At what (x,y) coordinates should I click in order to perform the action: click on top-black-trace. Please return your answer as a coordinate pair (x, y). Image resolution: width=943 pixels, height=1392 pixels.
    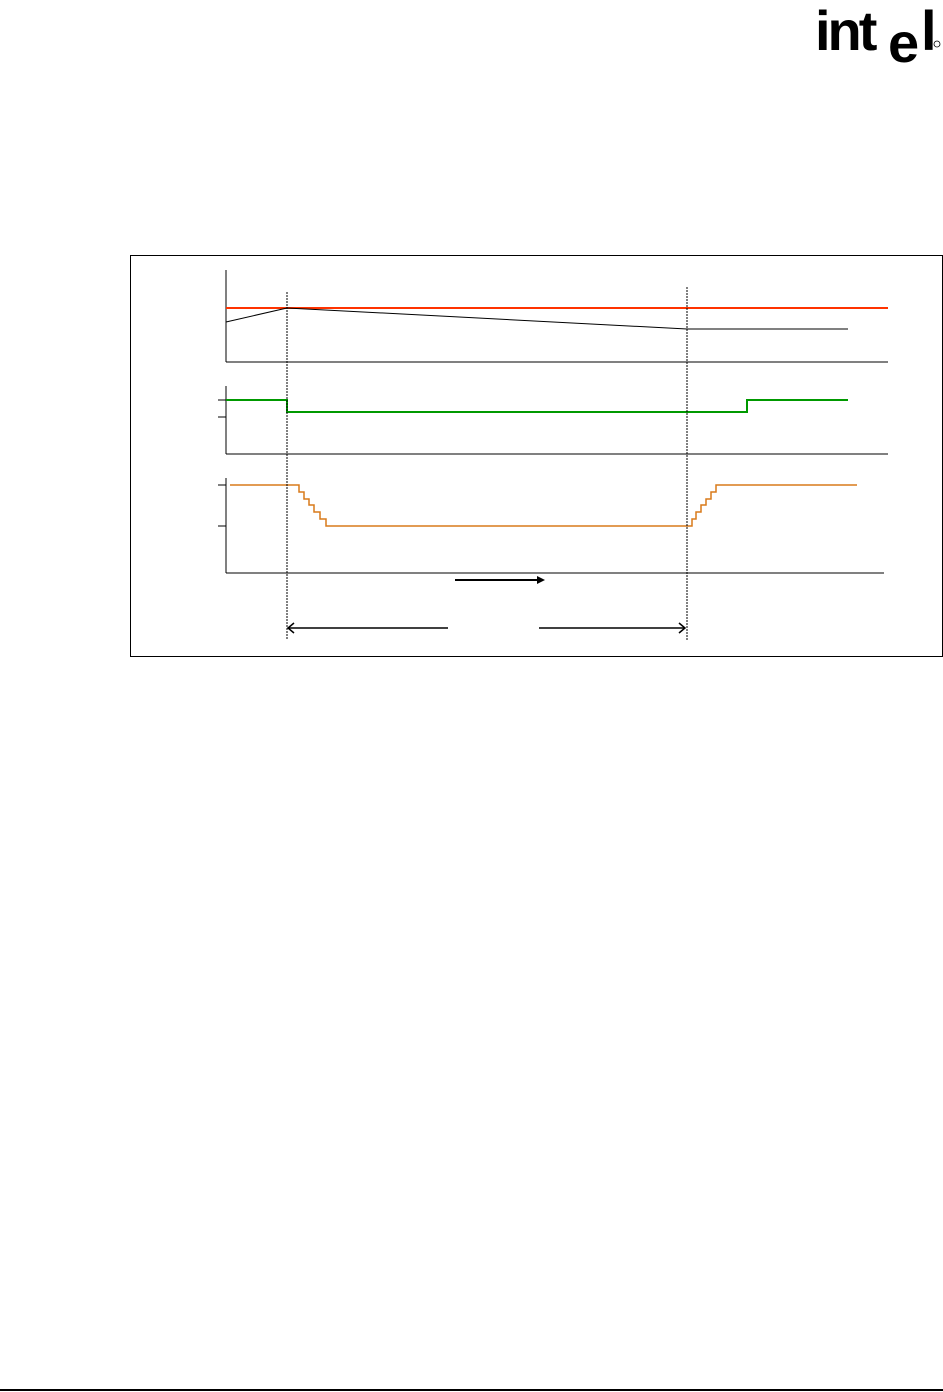
    Looking at the image, I should click on (536, 318).